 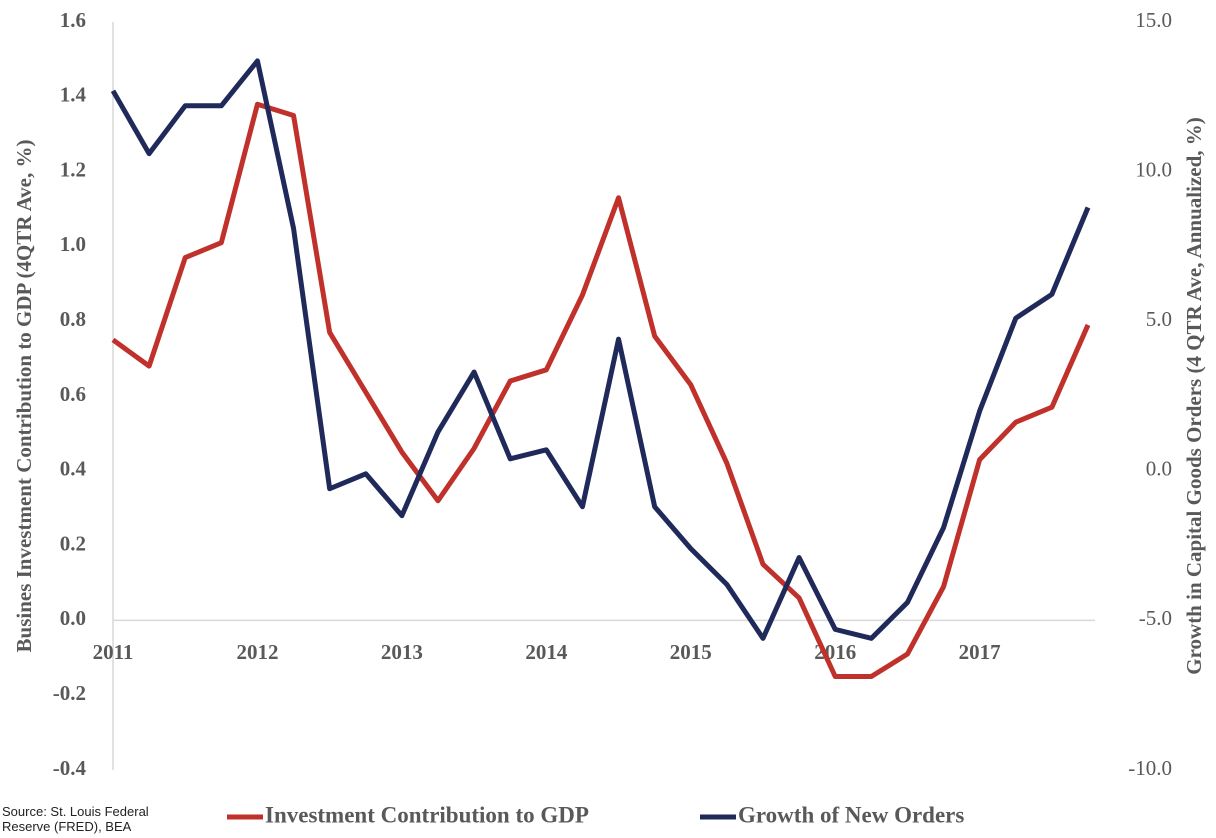 I want to click on y-tick-label: 0.6, so click(x=73, y=394).